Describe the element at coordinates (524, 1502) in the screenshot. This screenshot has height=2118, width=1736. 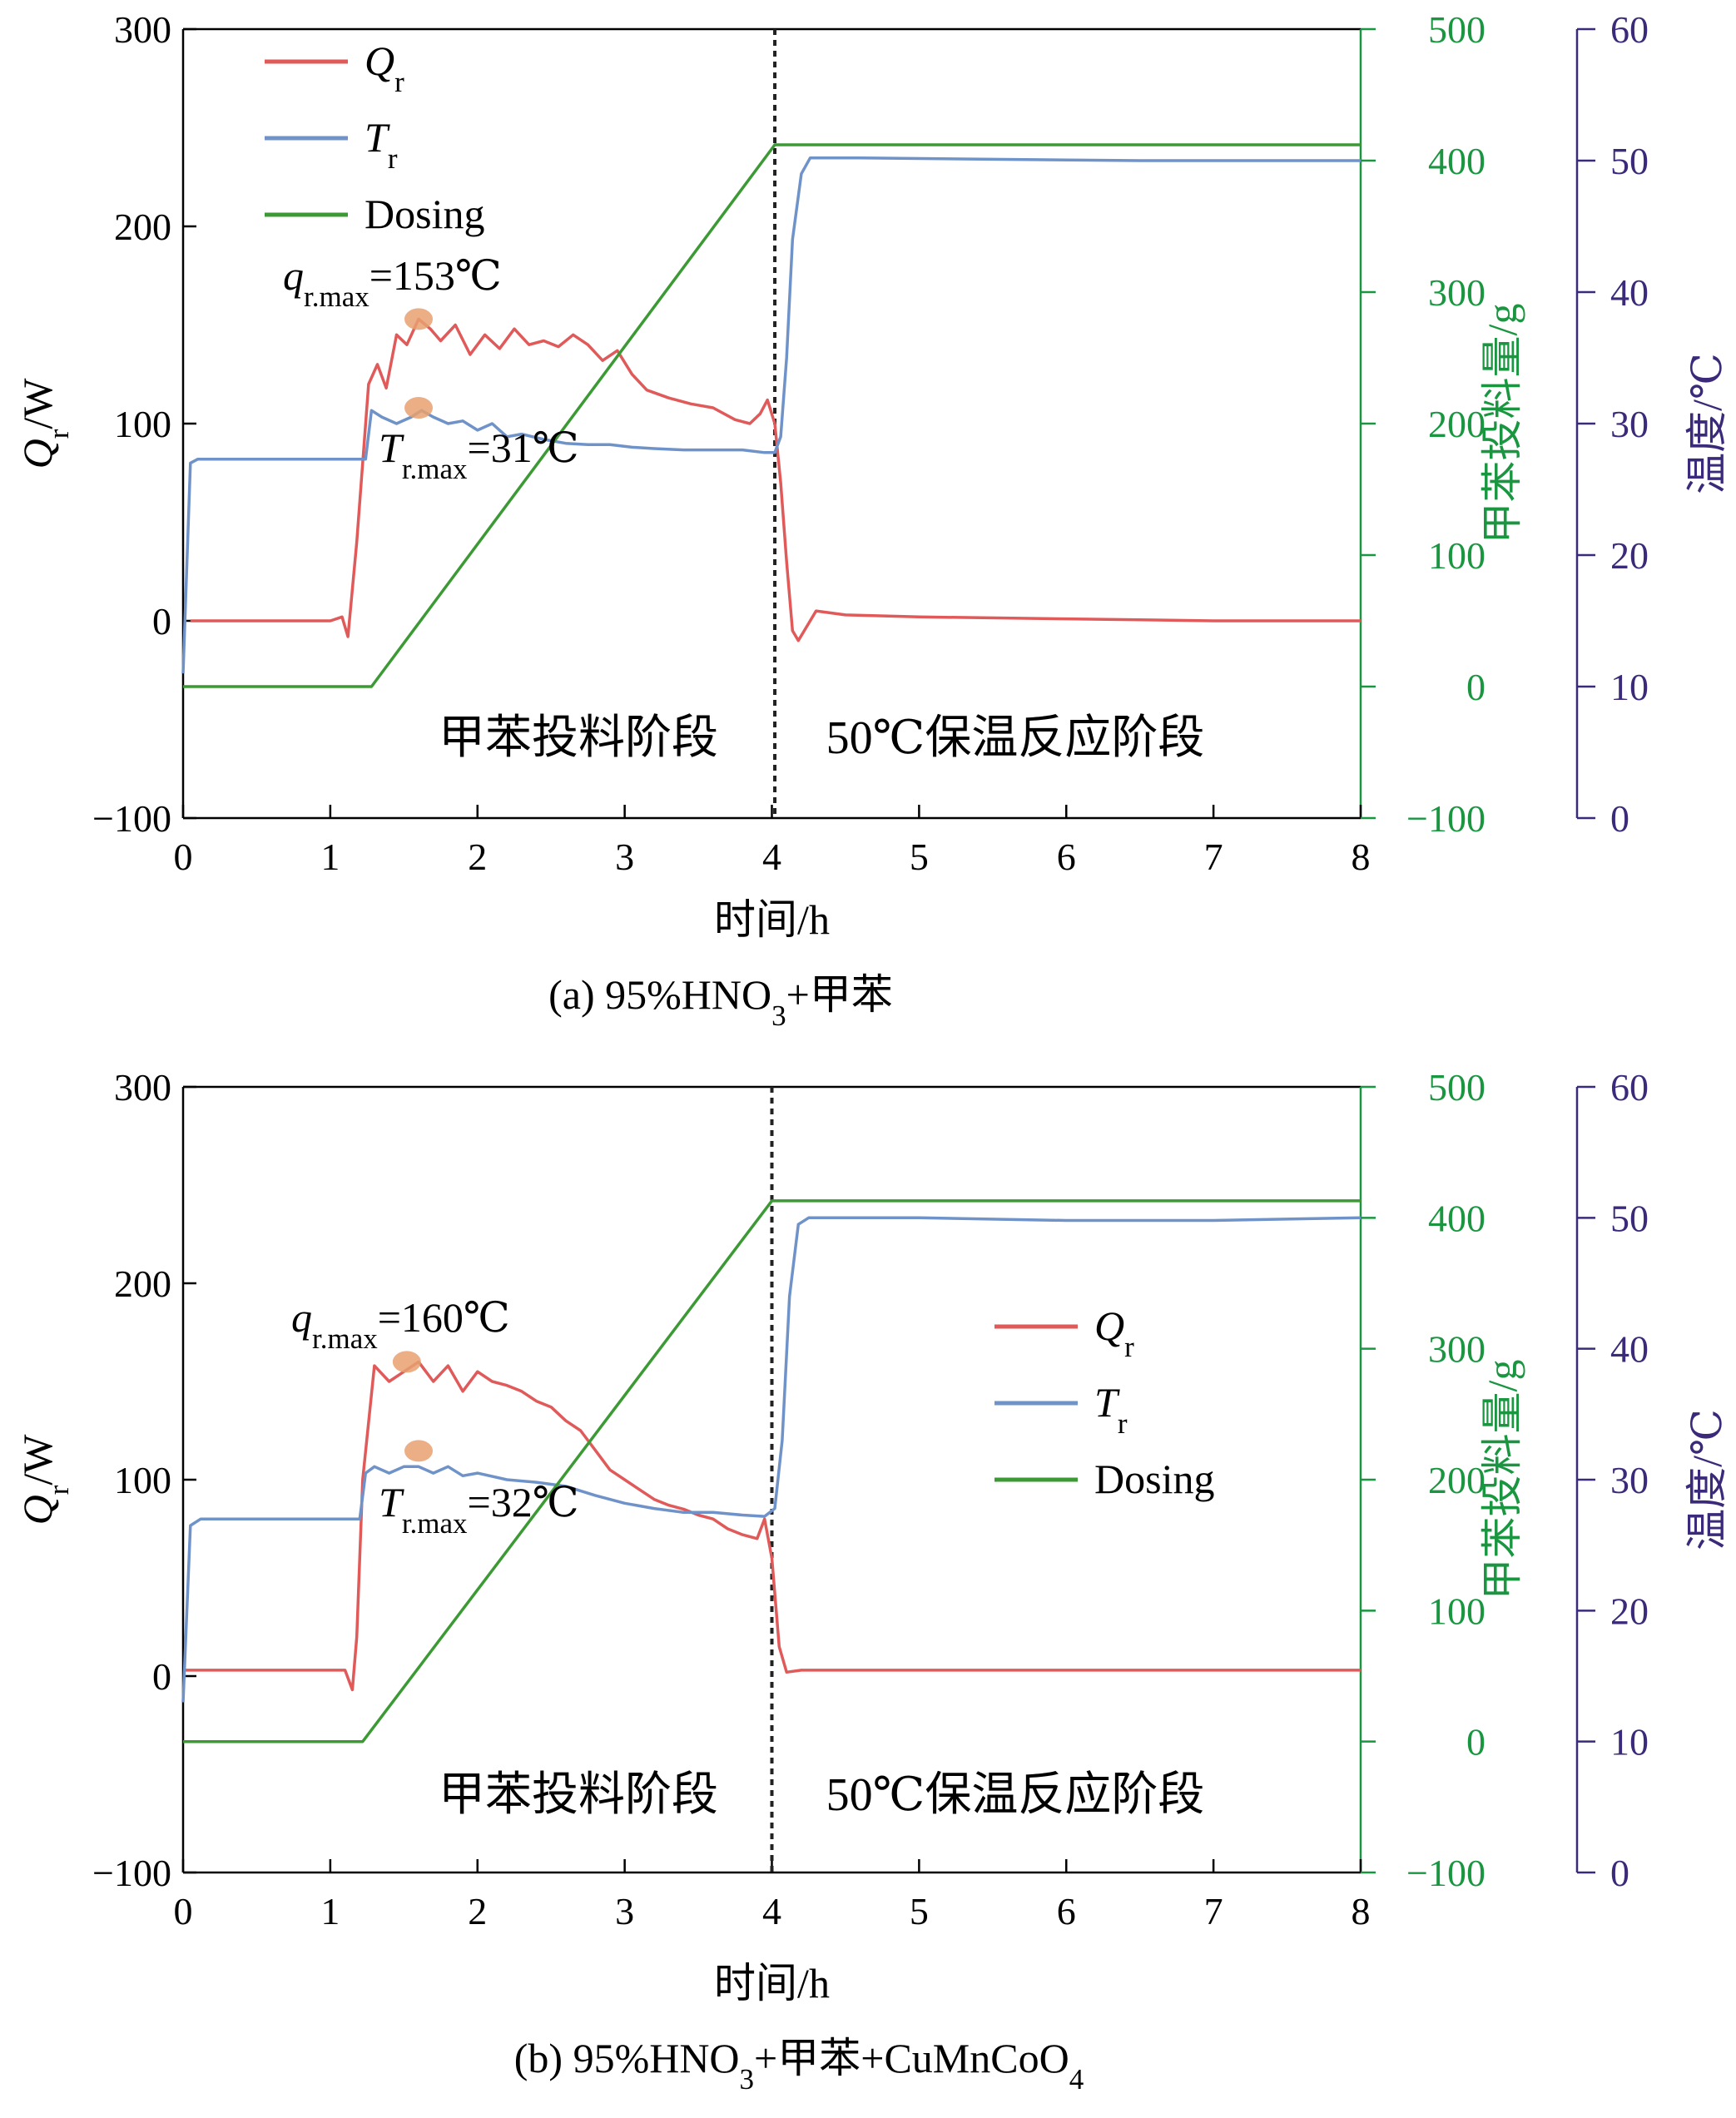
I see `tr-max-annotation-part: =32℃` at that location.